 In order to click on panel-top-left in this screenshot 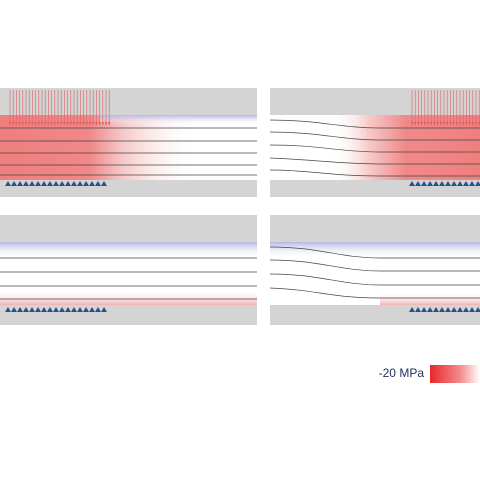, I will do `click(128, 142)`.